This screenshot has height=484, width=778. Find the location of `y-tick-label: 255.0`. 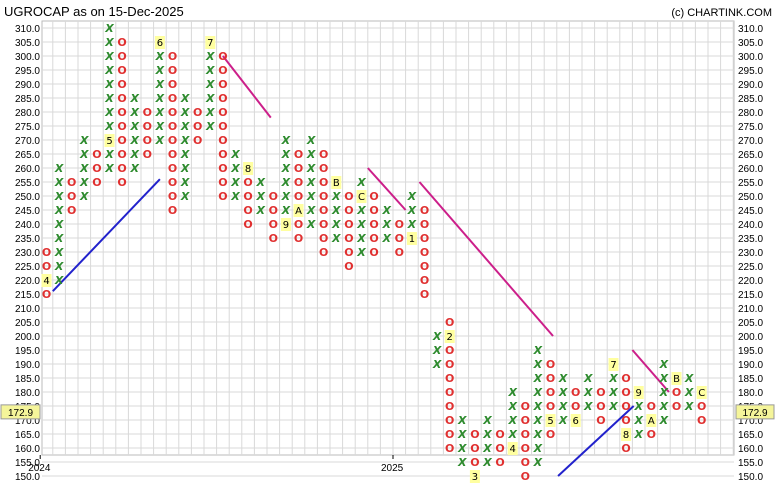

y-tick-label: 255.0 is located at coordinates (27, 183).